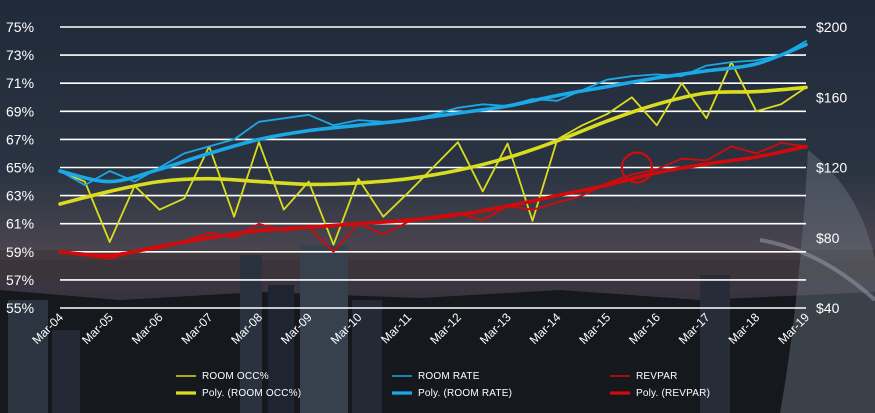  Describe the element at coordinates (251, 393) in the screenshot. I see `legend-label: Poly. (ROOM OCC%)` at that location.